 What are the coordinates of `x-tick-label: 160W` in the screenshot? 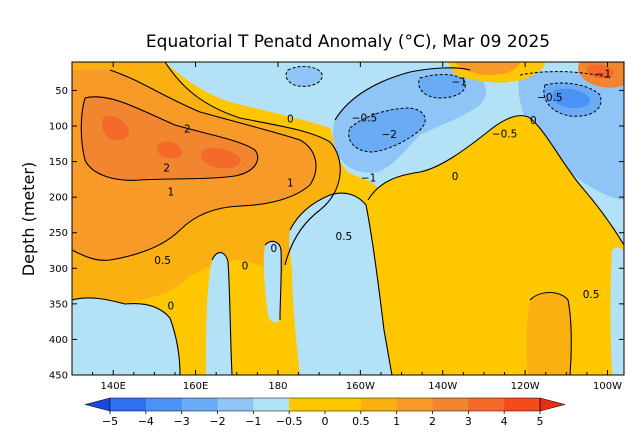 It's located at (360, 386).